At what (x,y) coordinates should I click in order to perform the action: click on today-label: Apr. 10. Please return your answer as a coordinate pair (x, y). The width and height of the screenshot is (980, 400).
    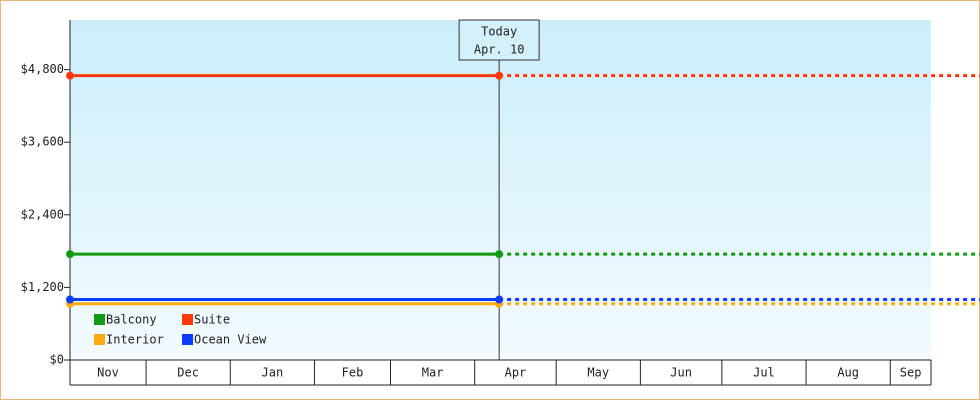
    Looking at the image, I should click on (499, 50).